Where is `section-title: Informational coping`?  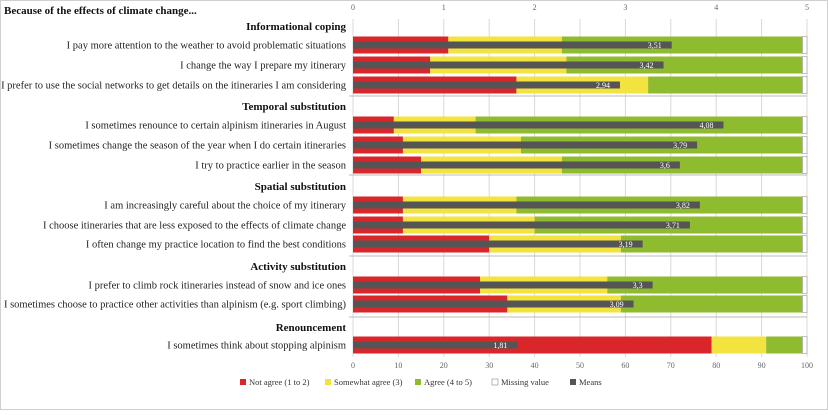
section-title: Informational coping is located at coordinates (296, 27).